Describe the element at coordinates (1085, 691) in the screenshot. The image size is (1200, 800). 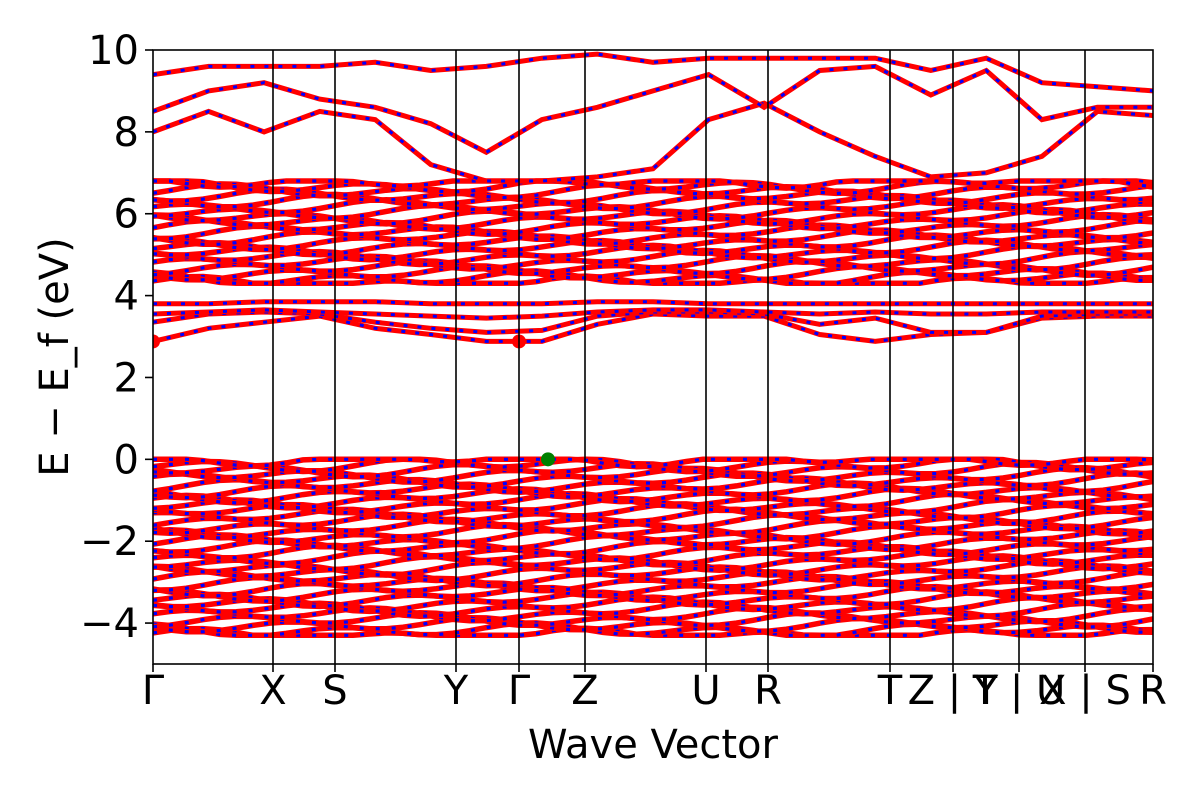
I see `x-tick-label: X | S` at that location.